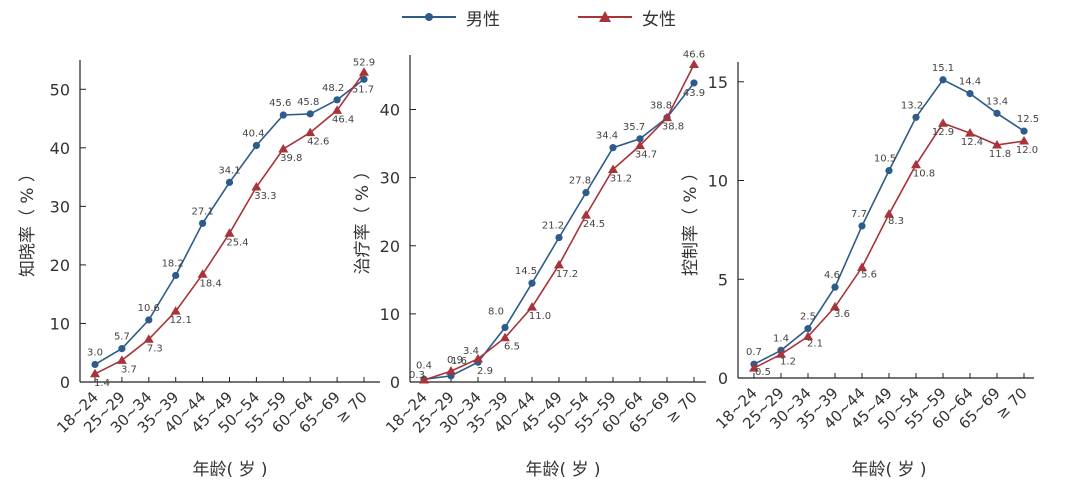  Describe the element at coordinates (788, 361) in the screenshot. I see `data-label-female: 1.2` at that location.